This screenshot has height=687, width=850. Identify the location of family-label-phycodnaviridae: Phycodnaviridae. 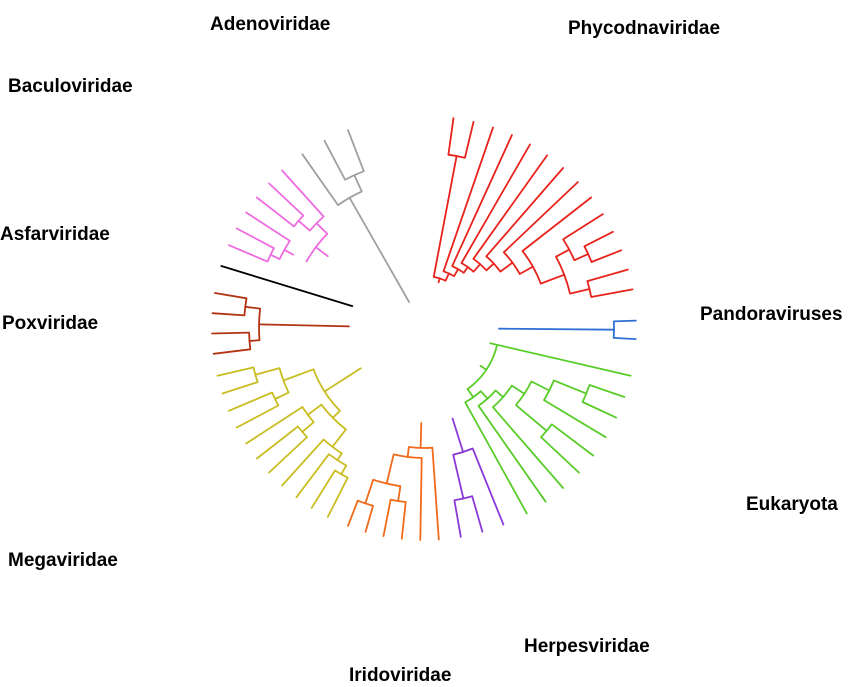
(644, 28).